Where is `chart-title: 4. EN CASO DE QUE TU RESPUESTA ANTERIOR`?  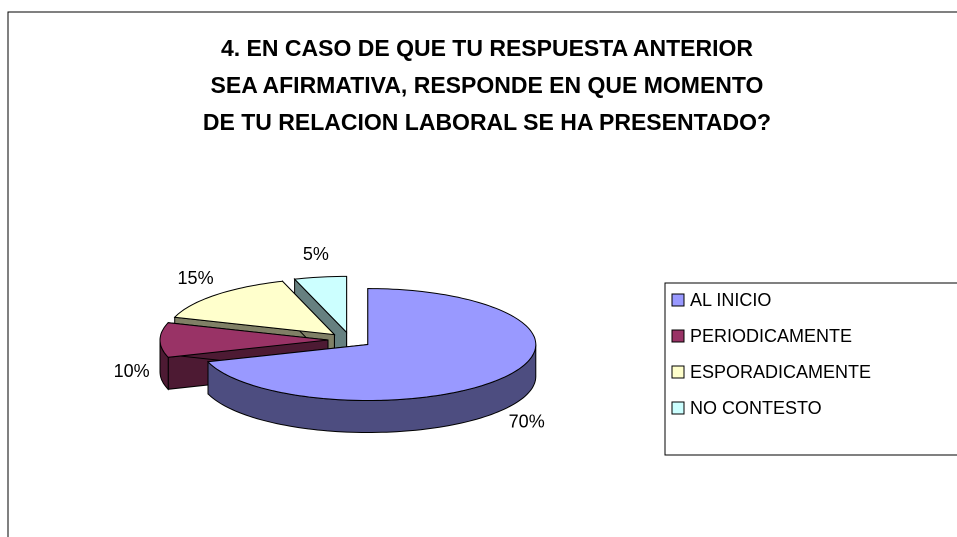 chart-title: 4. EN CASO DE QUE TU RESPUESTA ANTERIOR is located at coordinates (487, 48).